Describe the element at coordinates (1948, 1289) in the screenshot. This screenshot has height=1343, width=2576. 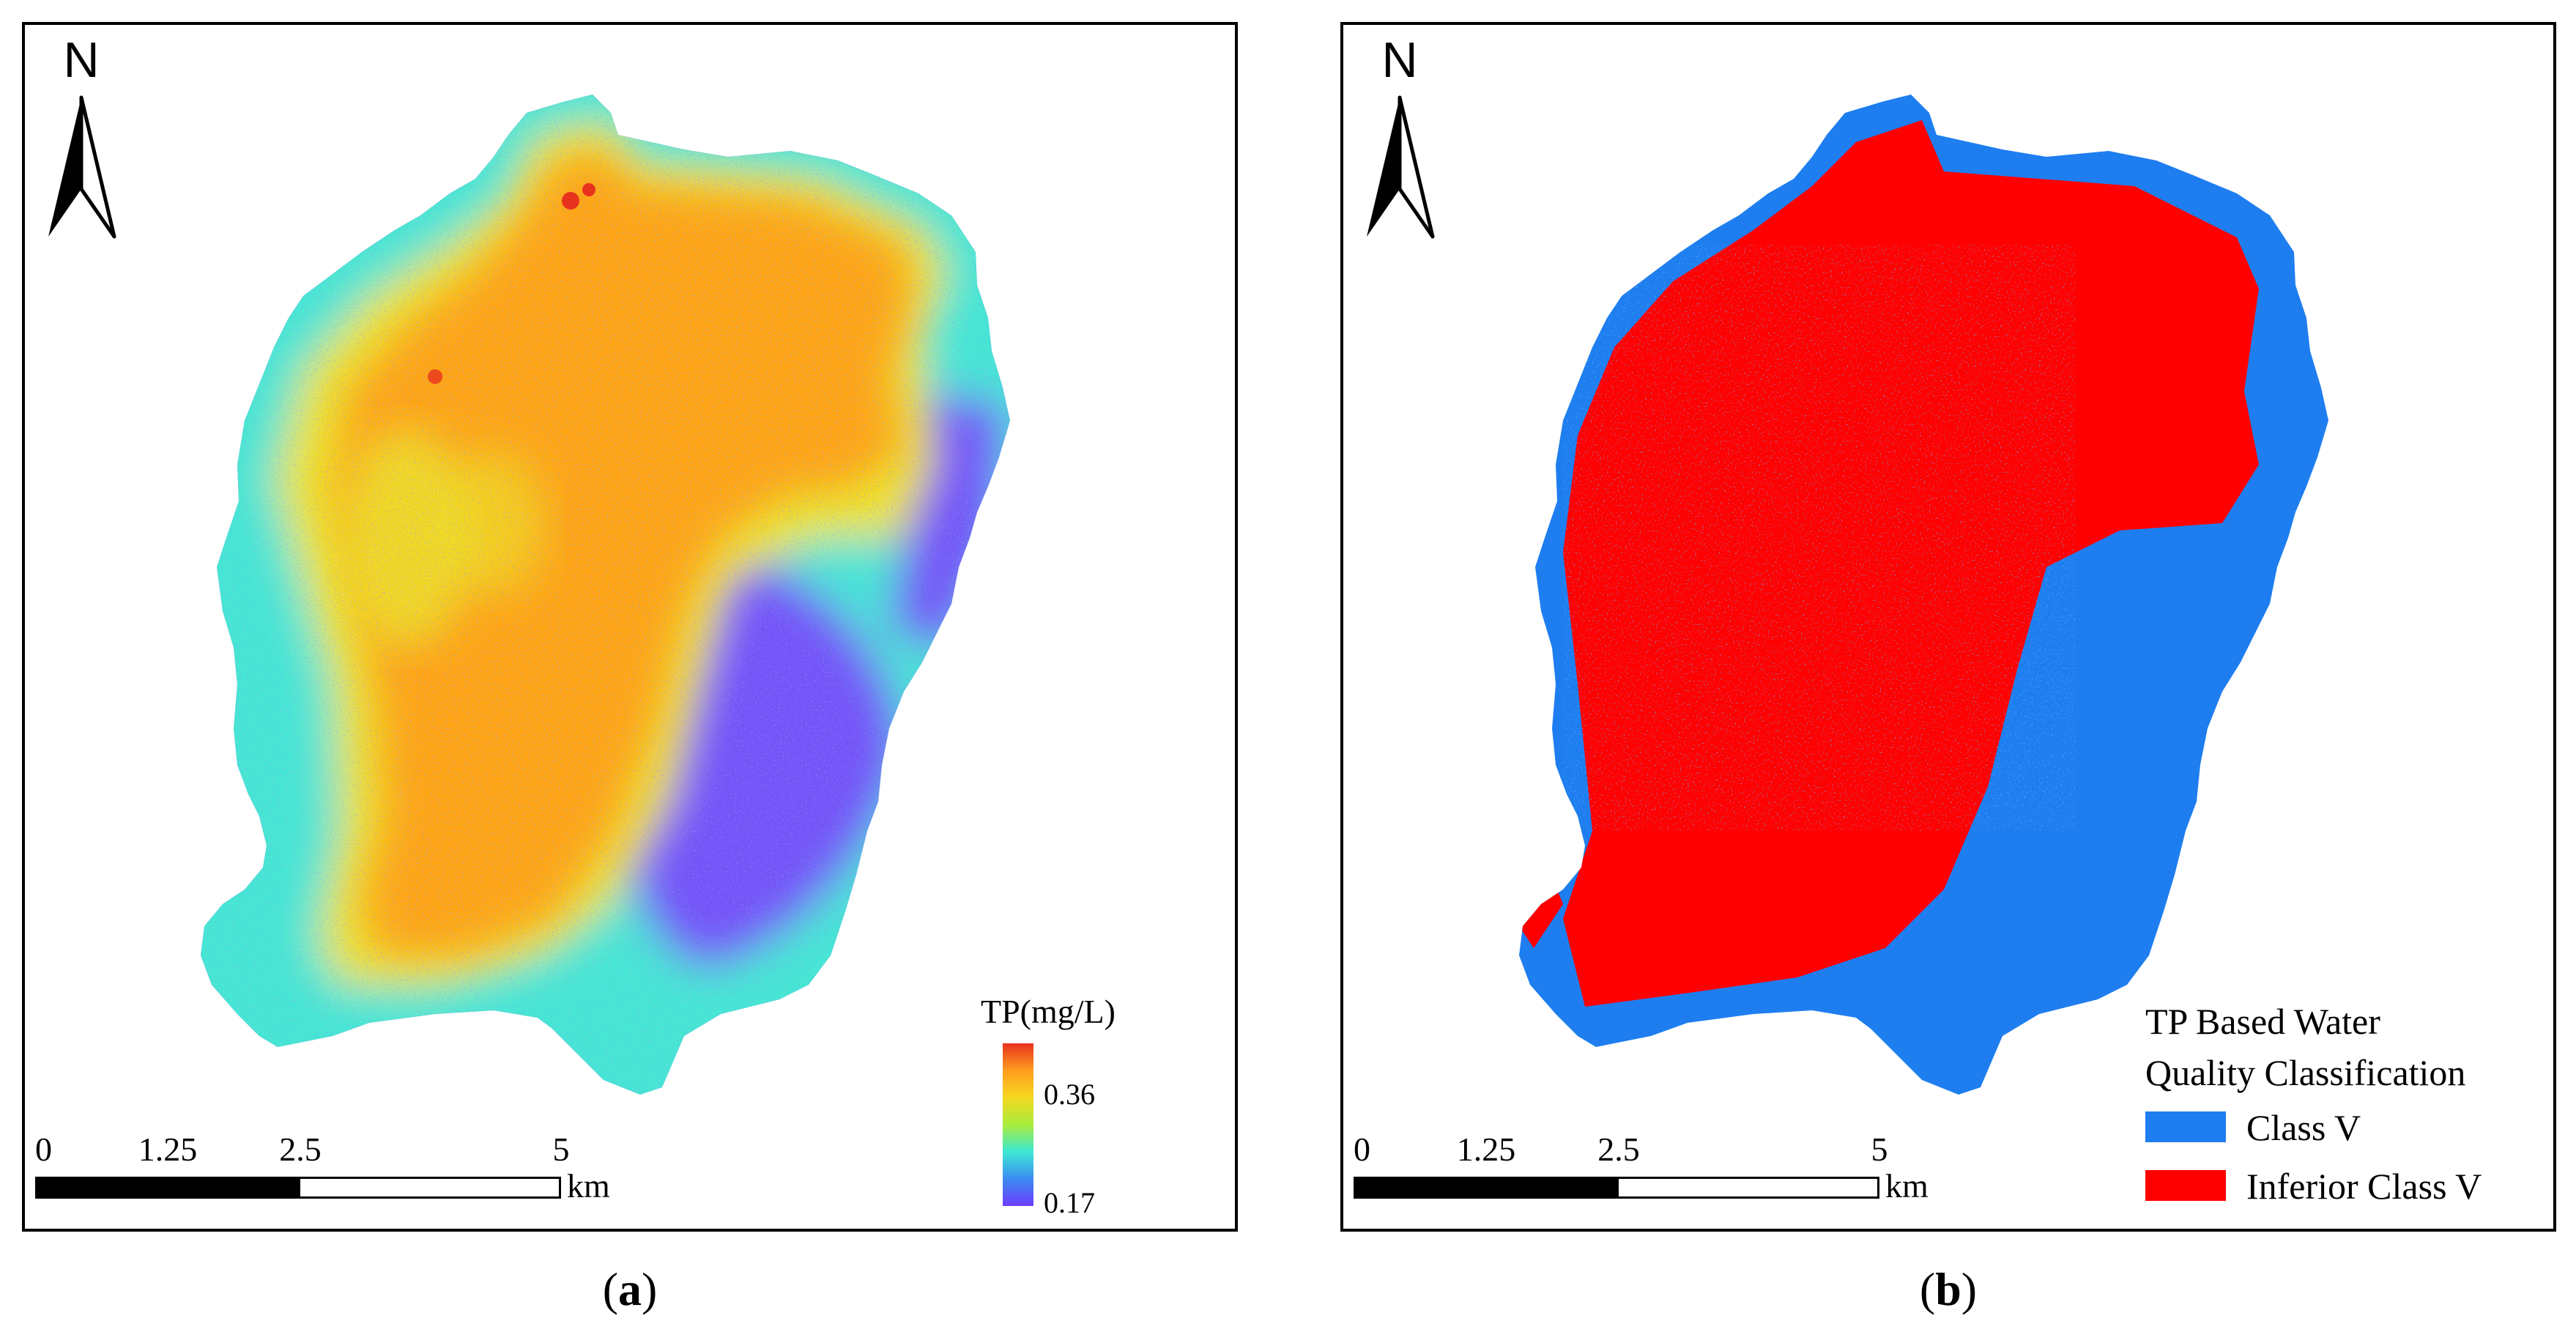
I see `caption-b: (b)` at that location.